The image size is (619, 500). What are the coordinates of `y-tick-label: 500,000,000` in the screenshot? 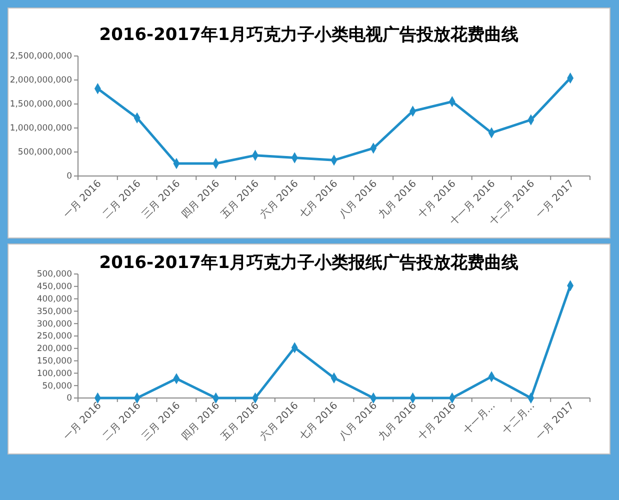 It's located at (45, 153).